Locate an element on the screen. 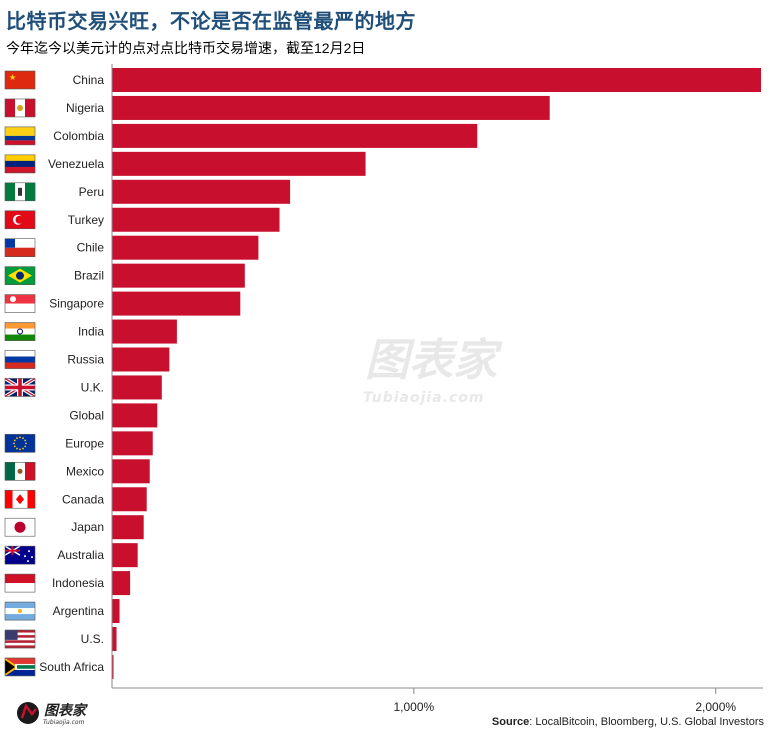 The width and height of the screenshot is (770, 734). australia-flag-icon is located at coordinates (20, 555).